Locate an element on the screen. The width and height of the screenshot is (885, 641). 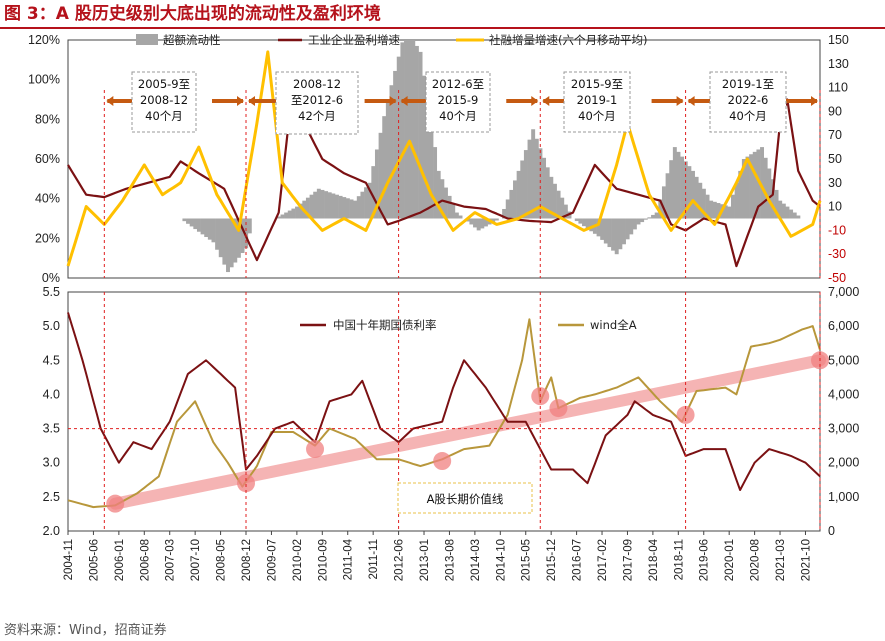
cycle-text: 2015-9至 is located at coordinates (597, 84).